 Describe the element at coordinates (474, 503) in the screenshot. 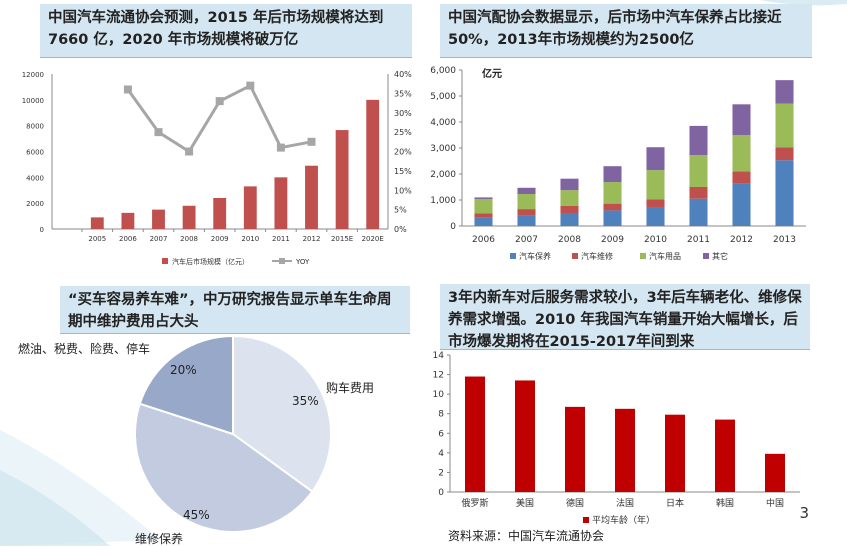

I see `x-tick-label: 俄罗斯` at that location.